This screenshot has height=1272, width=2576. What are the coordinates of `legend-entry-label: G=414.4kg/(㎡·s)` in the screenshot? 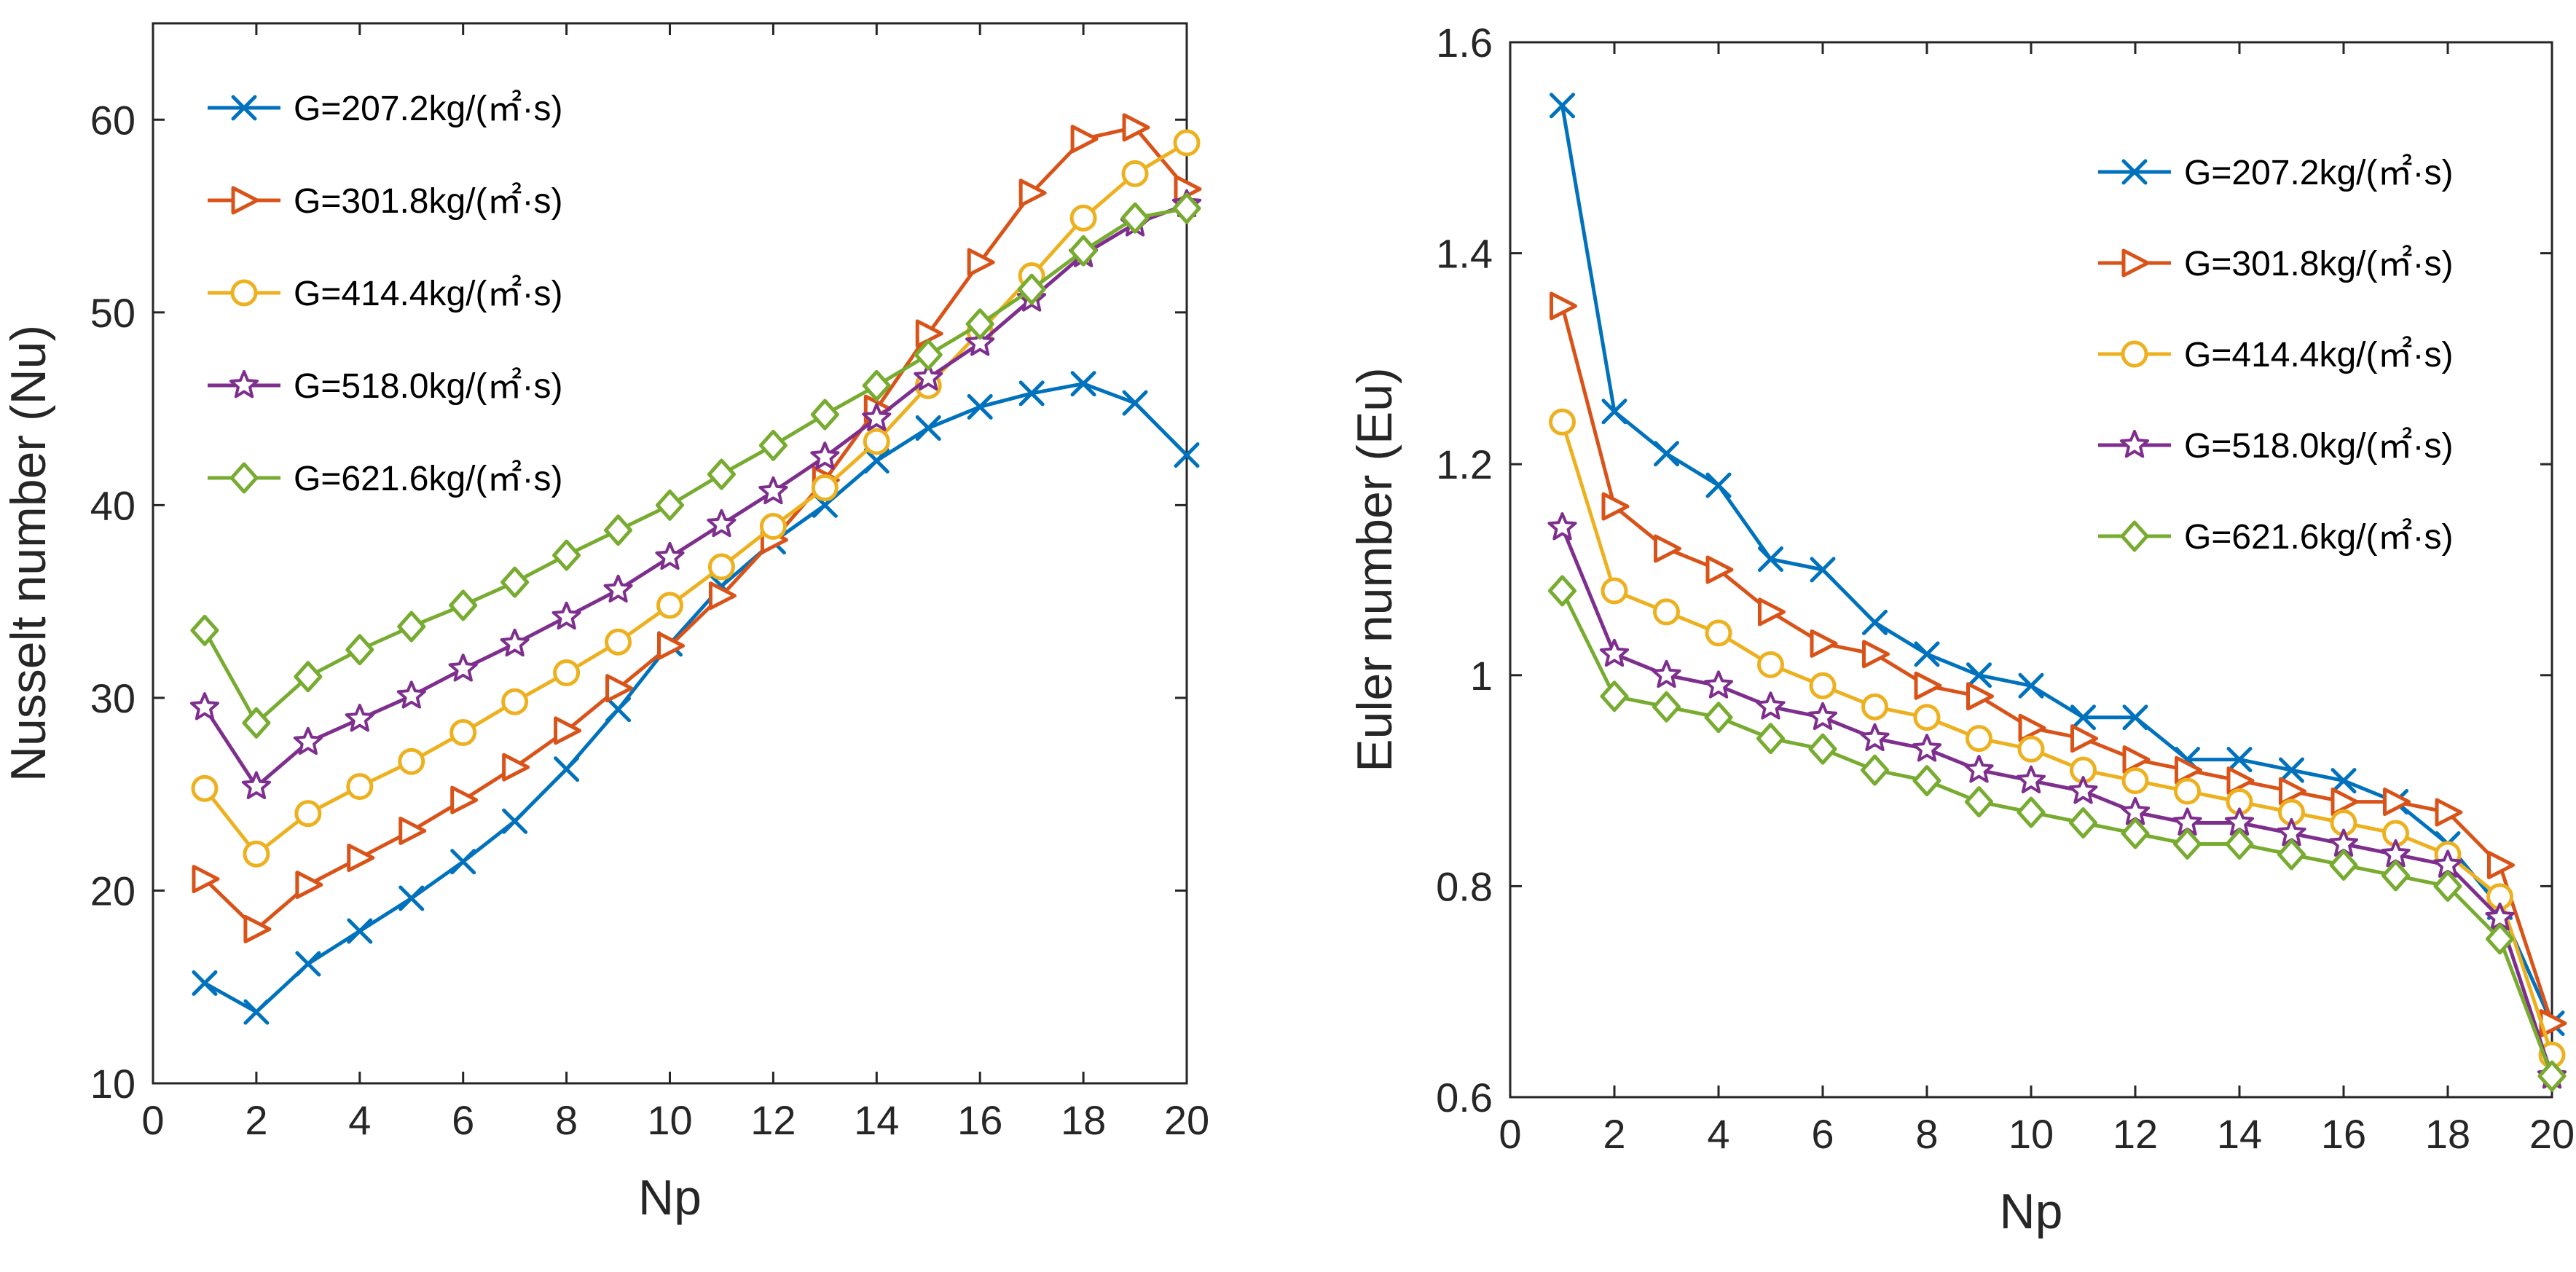 It's located at (428, 294).